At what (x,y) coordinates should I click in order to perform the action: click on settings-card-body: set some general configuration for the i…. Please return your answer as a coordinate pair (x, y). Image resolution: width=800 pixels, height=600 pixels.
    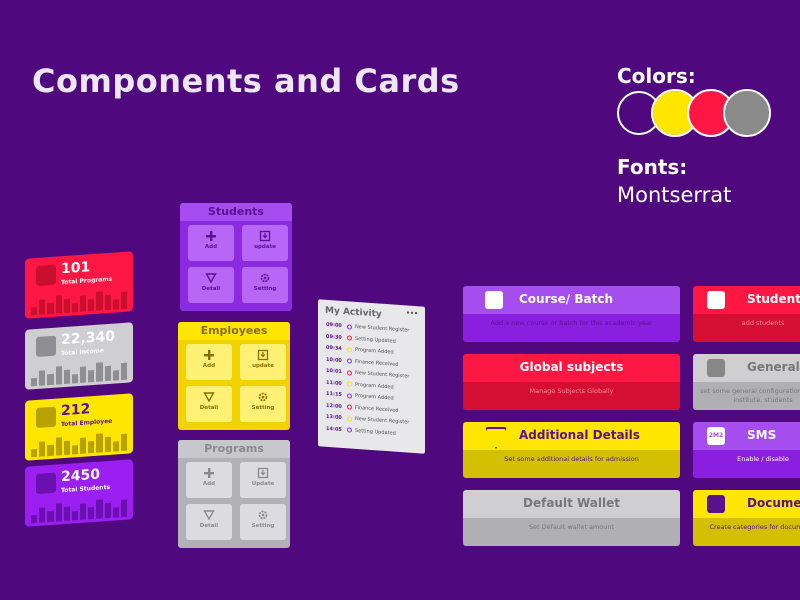
    Looking at the image, I should click on (746, 396).